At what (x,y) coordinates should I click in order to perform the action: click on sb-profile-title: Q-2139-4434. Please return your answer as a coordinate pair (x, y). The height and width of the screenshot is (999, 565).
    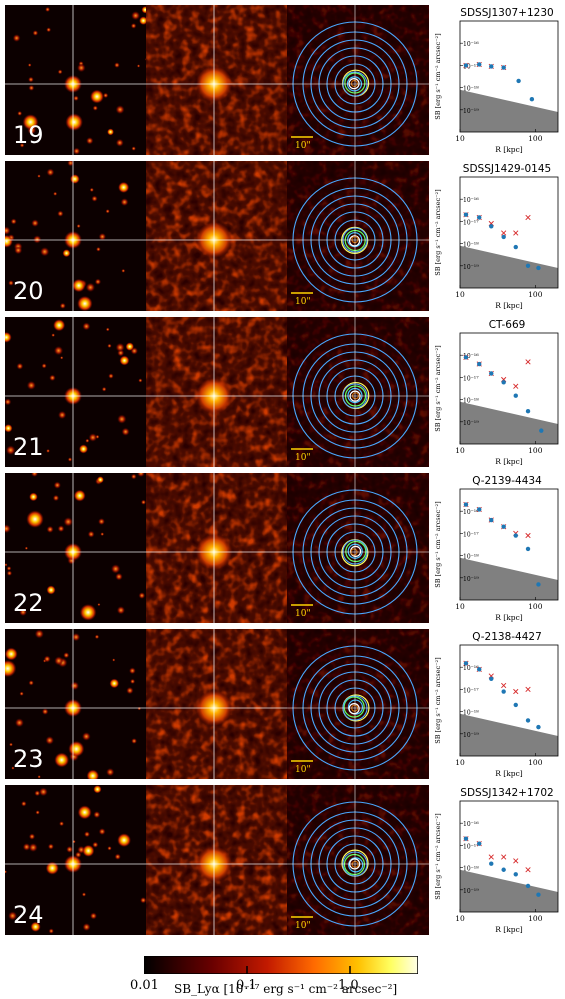
    Looking at the image, I should click on (507, 481).